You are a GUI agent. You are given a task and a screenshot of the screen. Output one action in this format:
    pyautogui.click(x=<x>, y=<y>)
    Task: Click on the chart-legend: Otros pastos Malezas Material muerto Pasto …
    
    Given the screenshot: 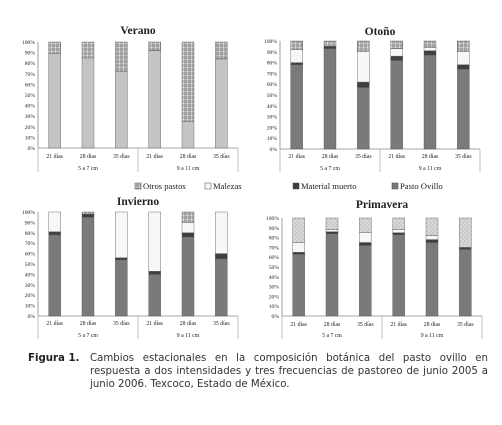 What is the action you would take?
    pyautogui.click(x=288, y=186)
    